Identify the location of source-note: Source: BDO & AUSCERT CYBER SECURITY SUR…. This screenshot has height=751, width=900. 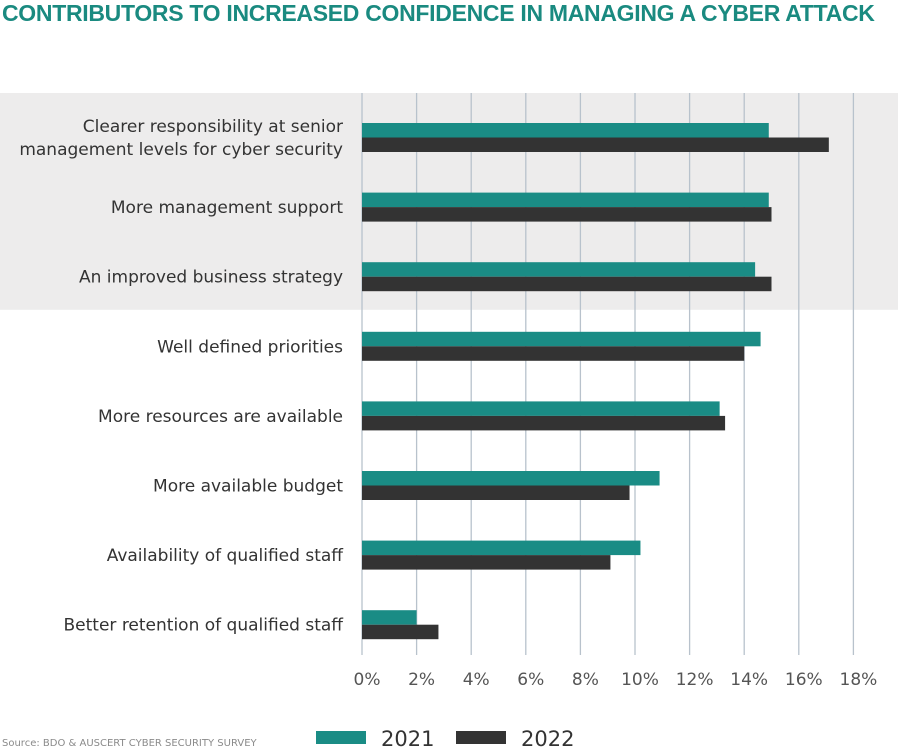
(130, 743).